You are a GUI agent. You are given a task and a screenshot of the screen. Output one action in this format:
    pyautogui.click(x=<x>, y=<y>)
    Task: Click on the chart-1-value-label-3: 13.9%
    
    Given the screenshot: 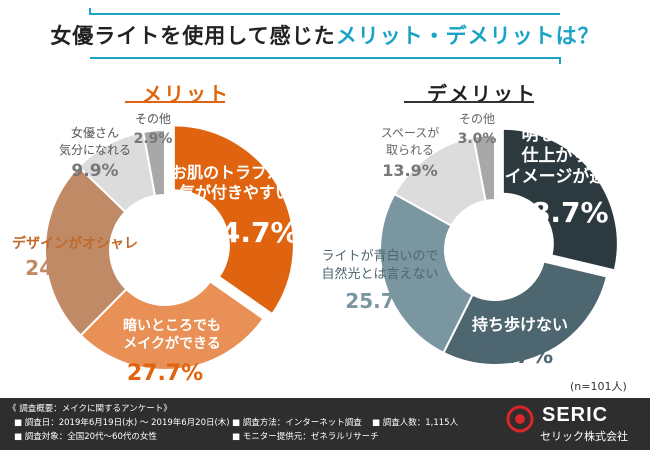 What is the action you would take?
    pyautogui.click(x=410, y=170)
    